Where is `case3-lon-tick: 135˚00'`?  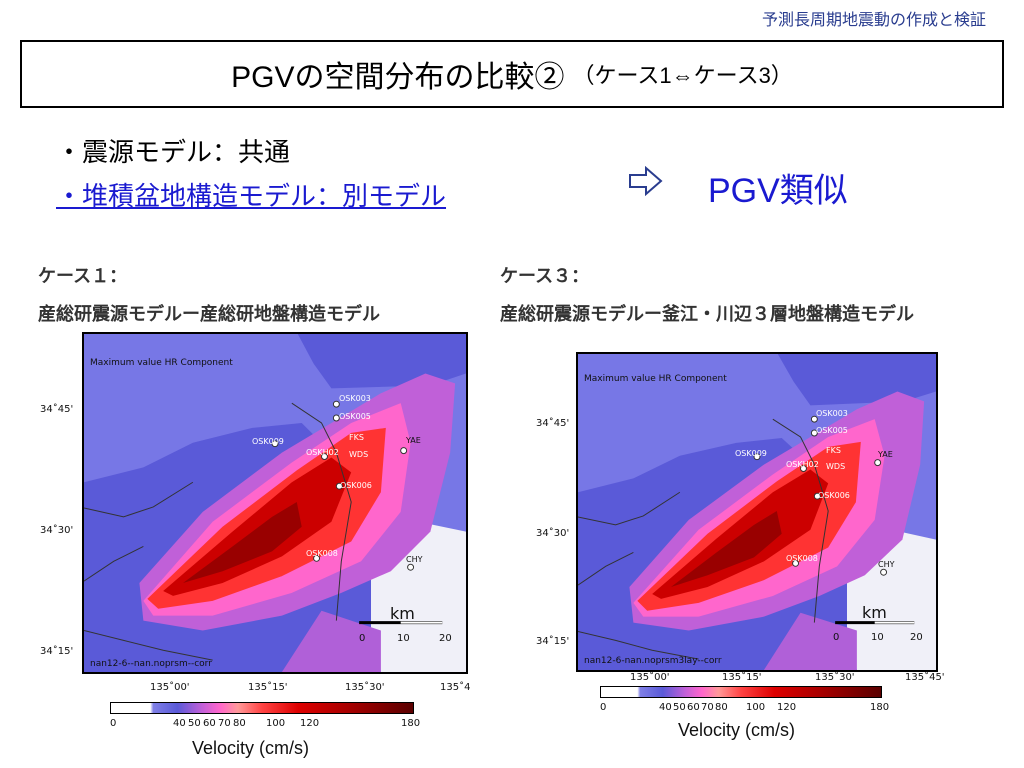 case3-lon-tick: 135˚00' is located at coordinates (650, 677).